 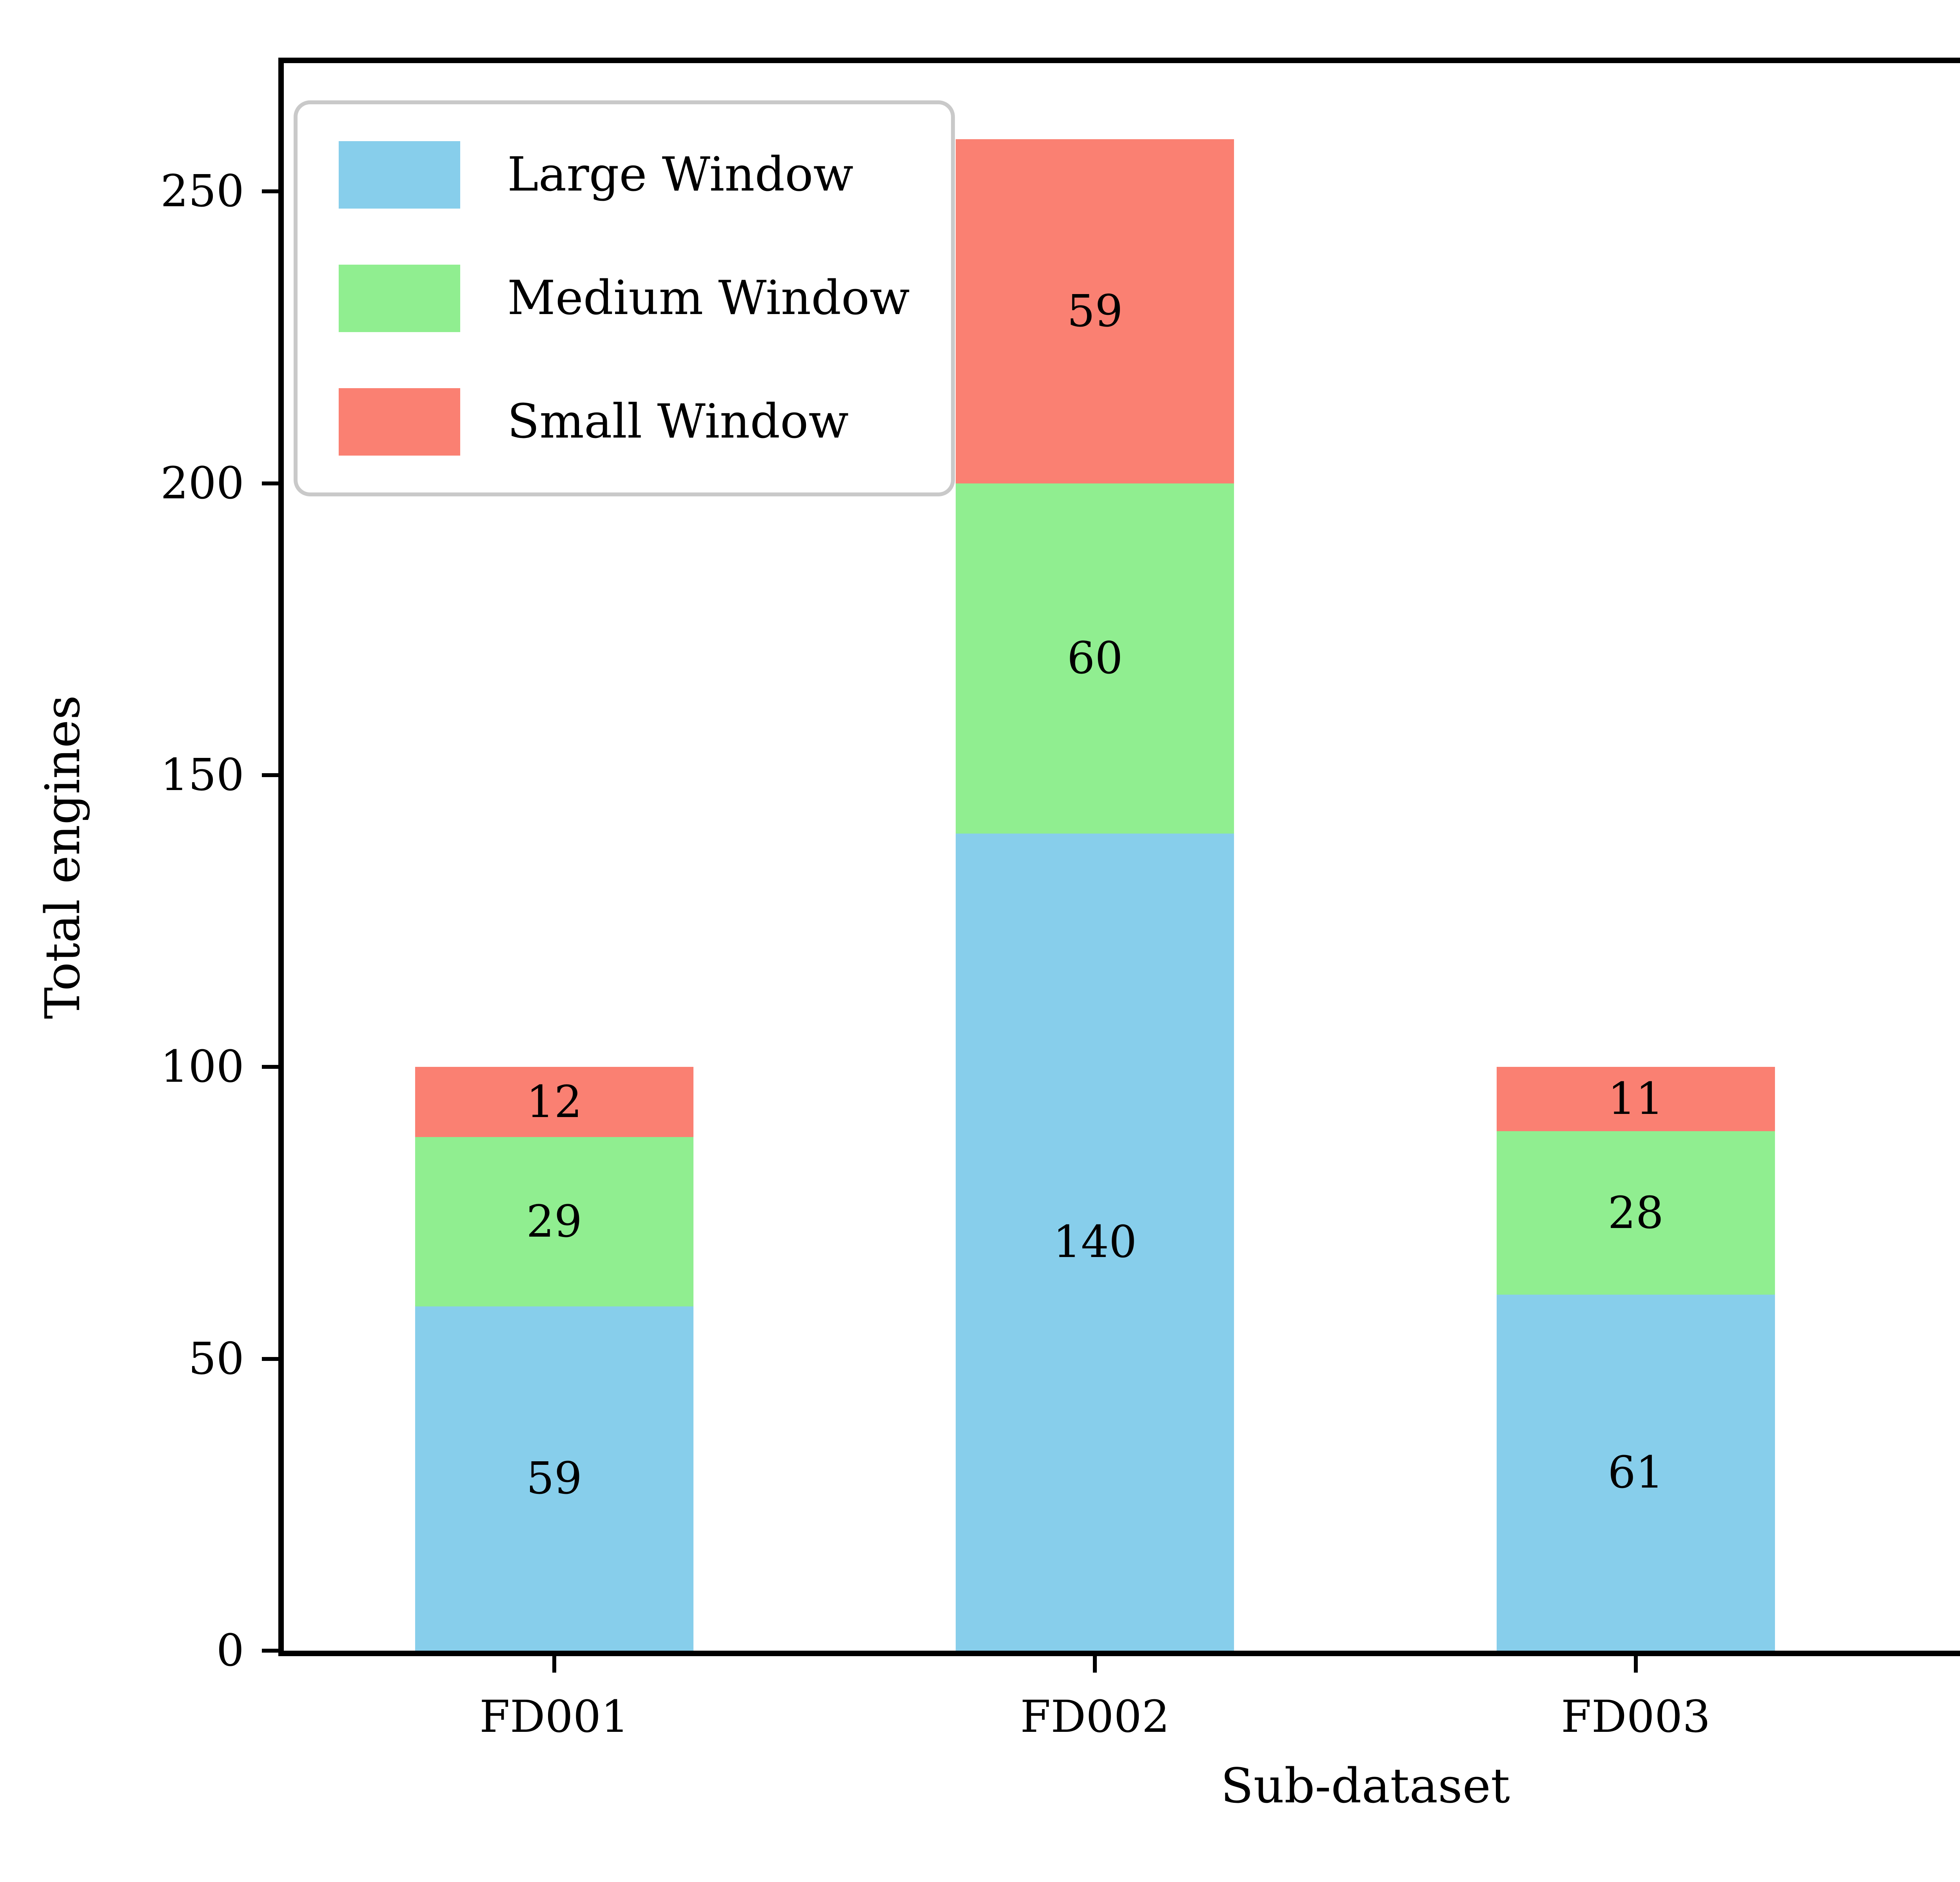 What do you see at coordinates (202, 1067) in the screenshot?
I see `y-tick-label: 100` at bounding box center [202, 1067].